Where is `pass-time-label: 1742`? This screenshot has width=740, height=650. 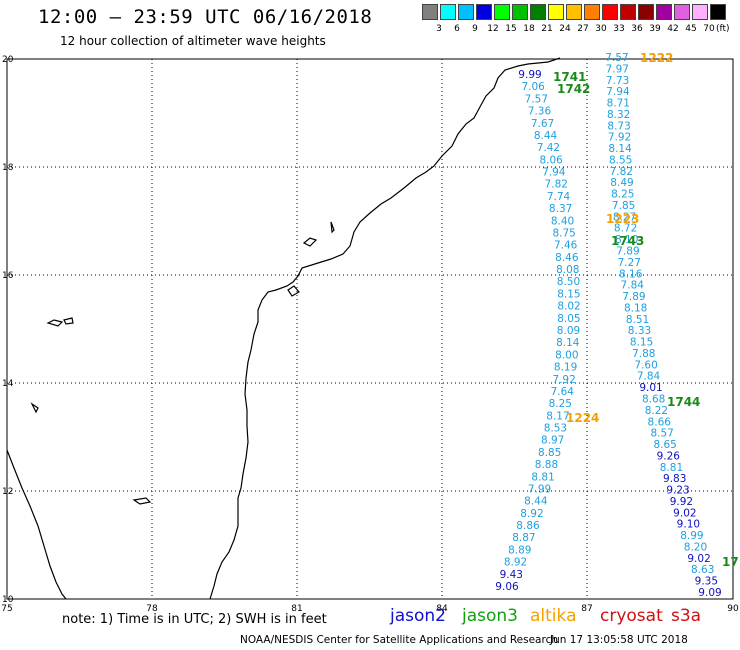 pass-time-label: 1742 is located at coordinates (573, 89).